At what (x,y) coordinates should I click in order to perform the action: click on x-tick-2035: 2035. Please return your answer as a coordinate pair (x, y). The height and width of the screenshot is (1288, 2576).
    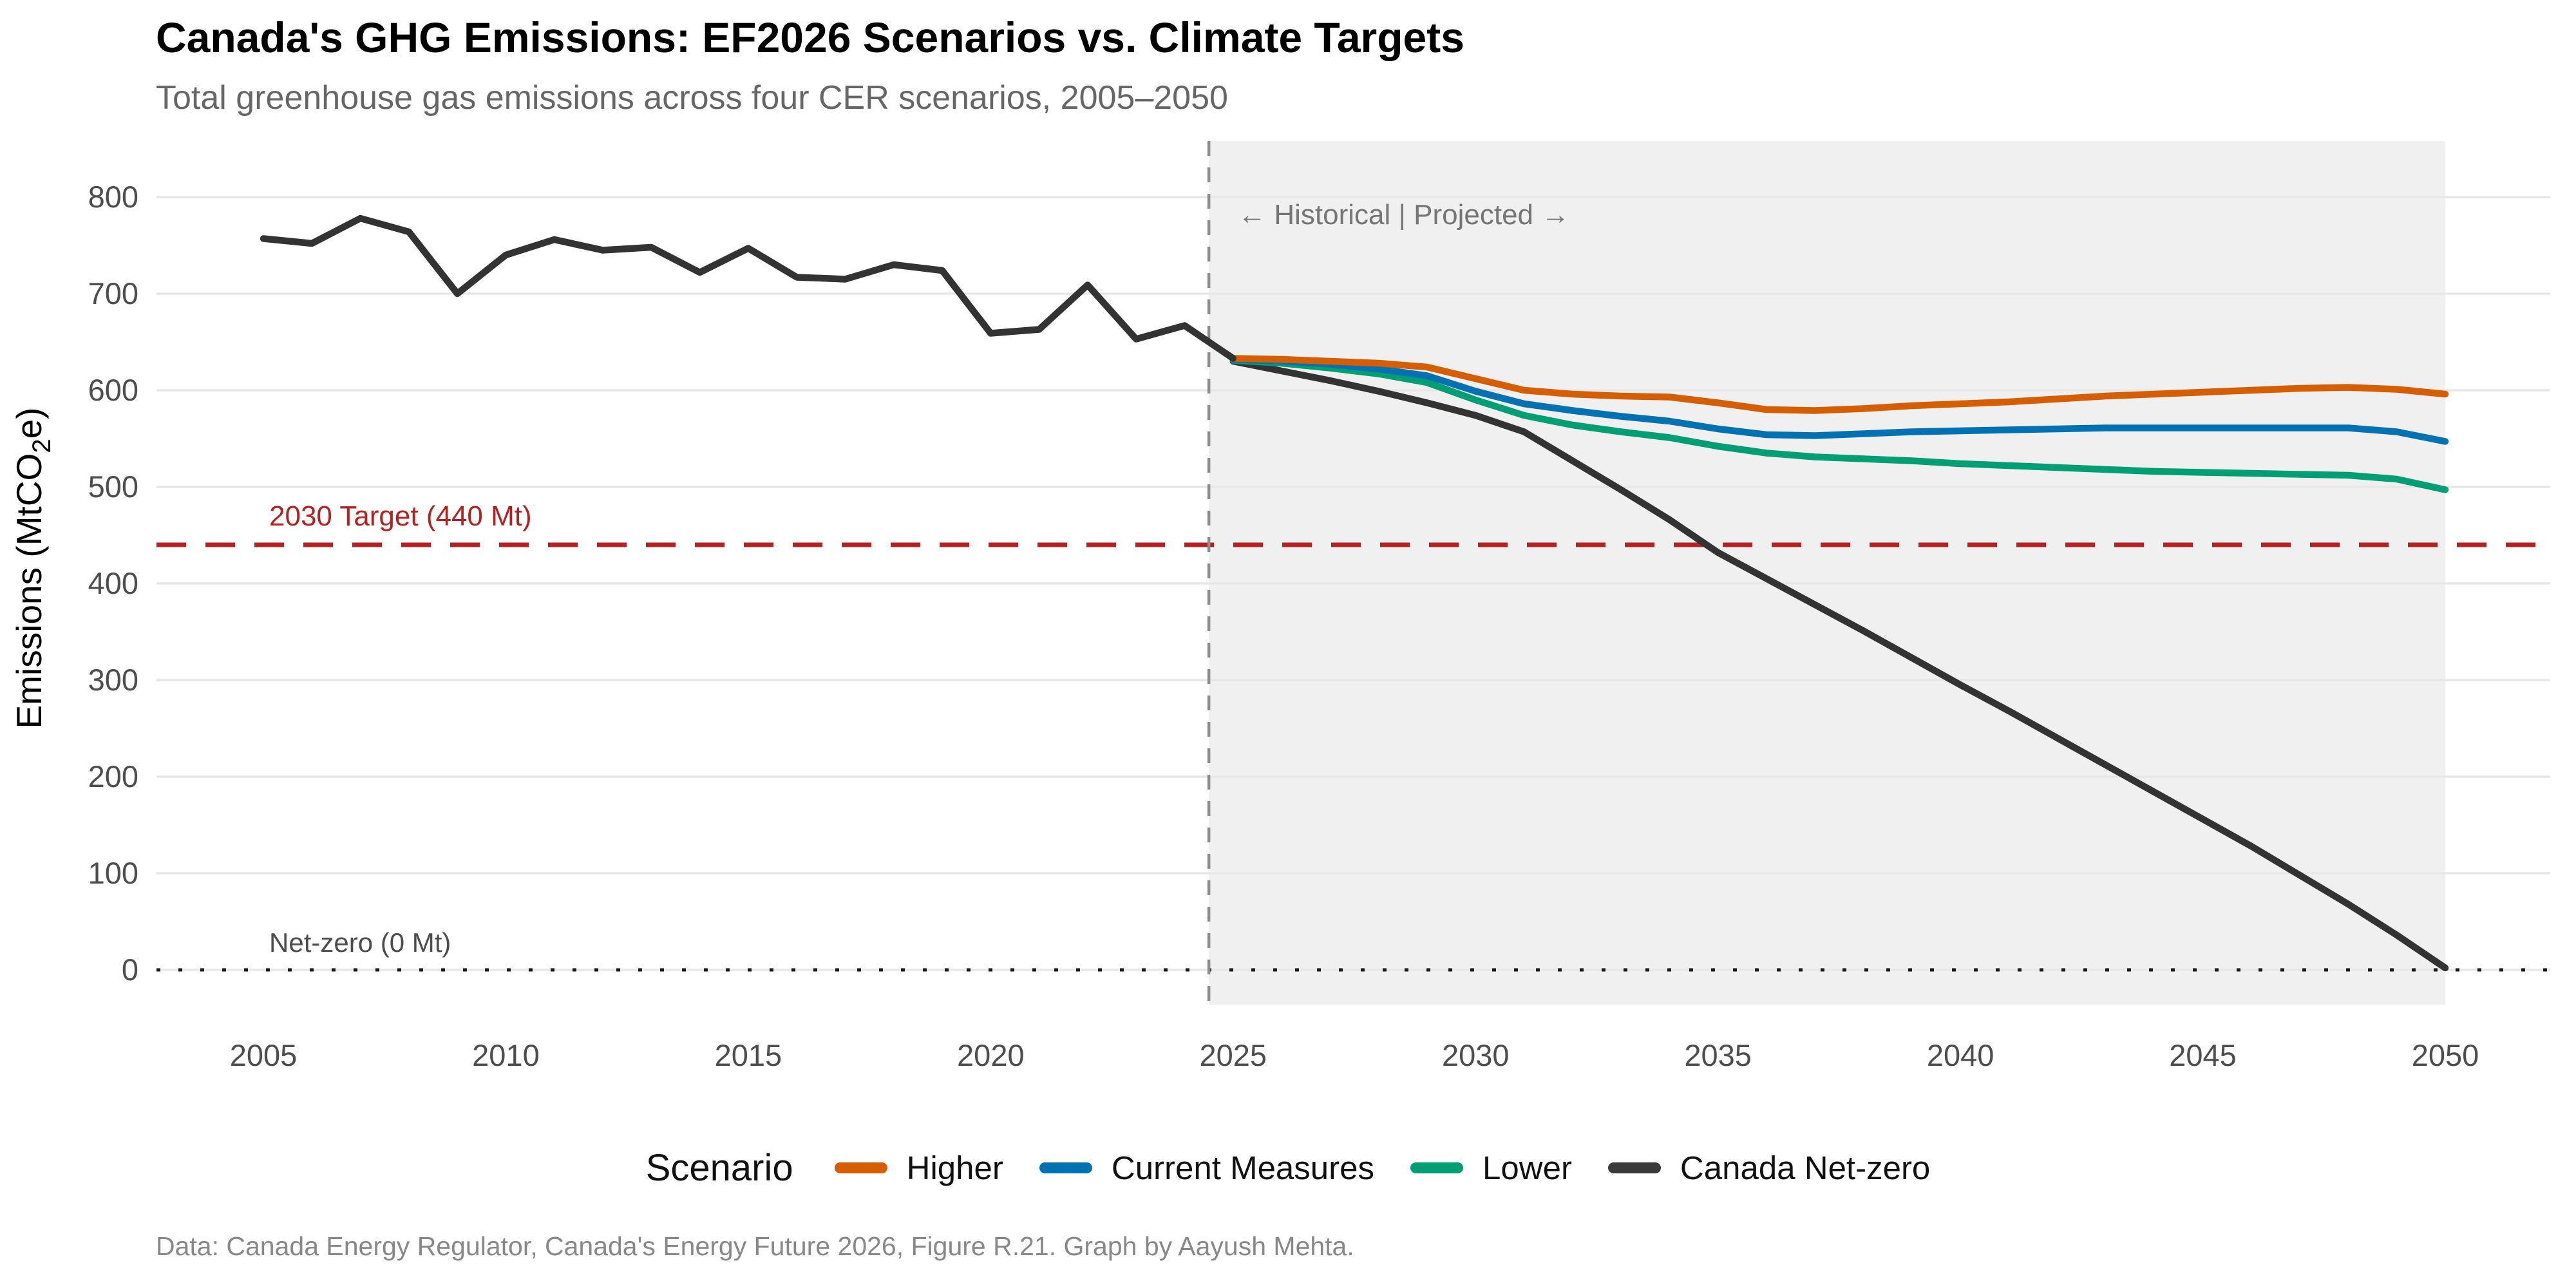
    Looking at the image, I should click on (1718, 1055).